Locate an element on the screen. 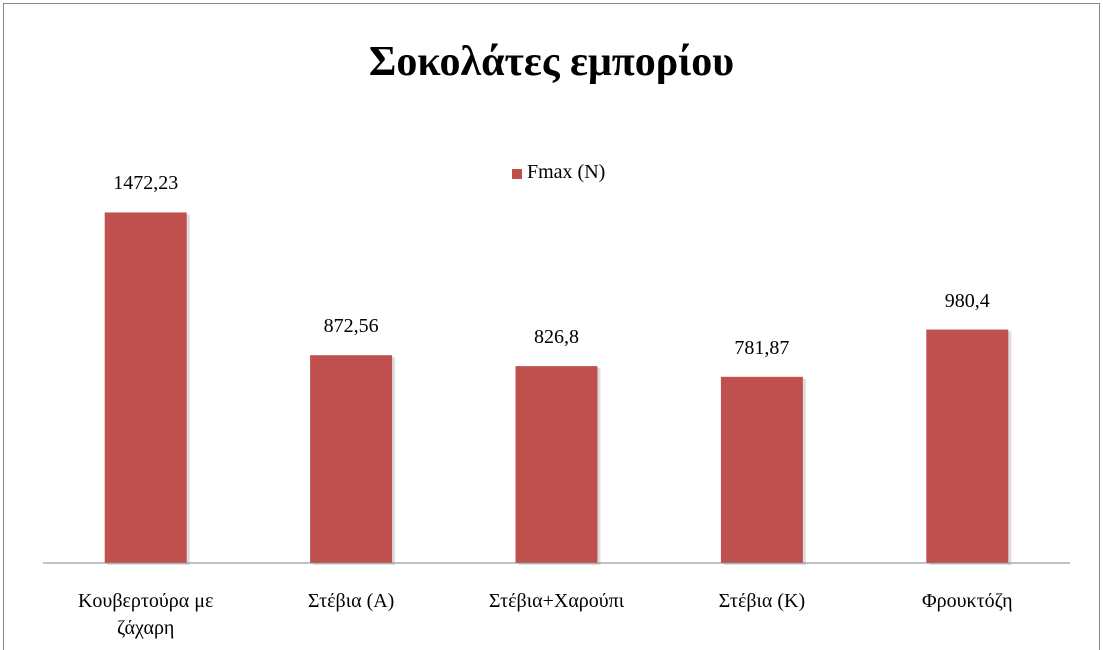 This screenshot has height=650, width=1103. legend-swatch is located at coordinates (517, 174).